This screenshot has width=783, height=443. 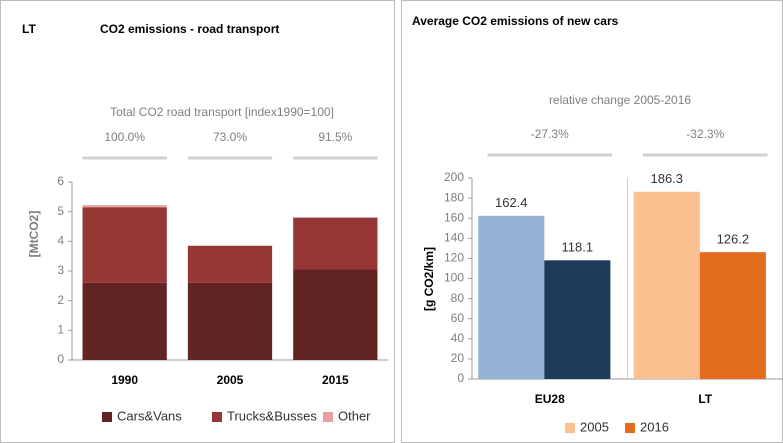 I want to click on country-label: LT, so click(x=29, y=29).